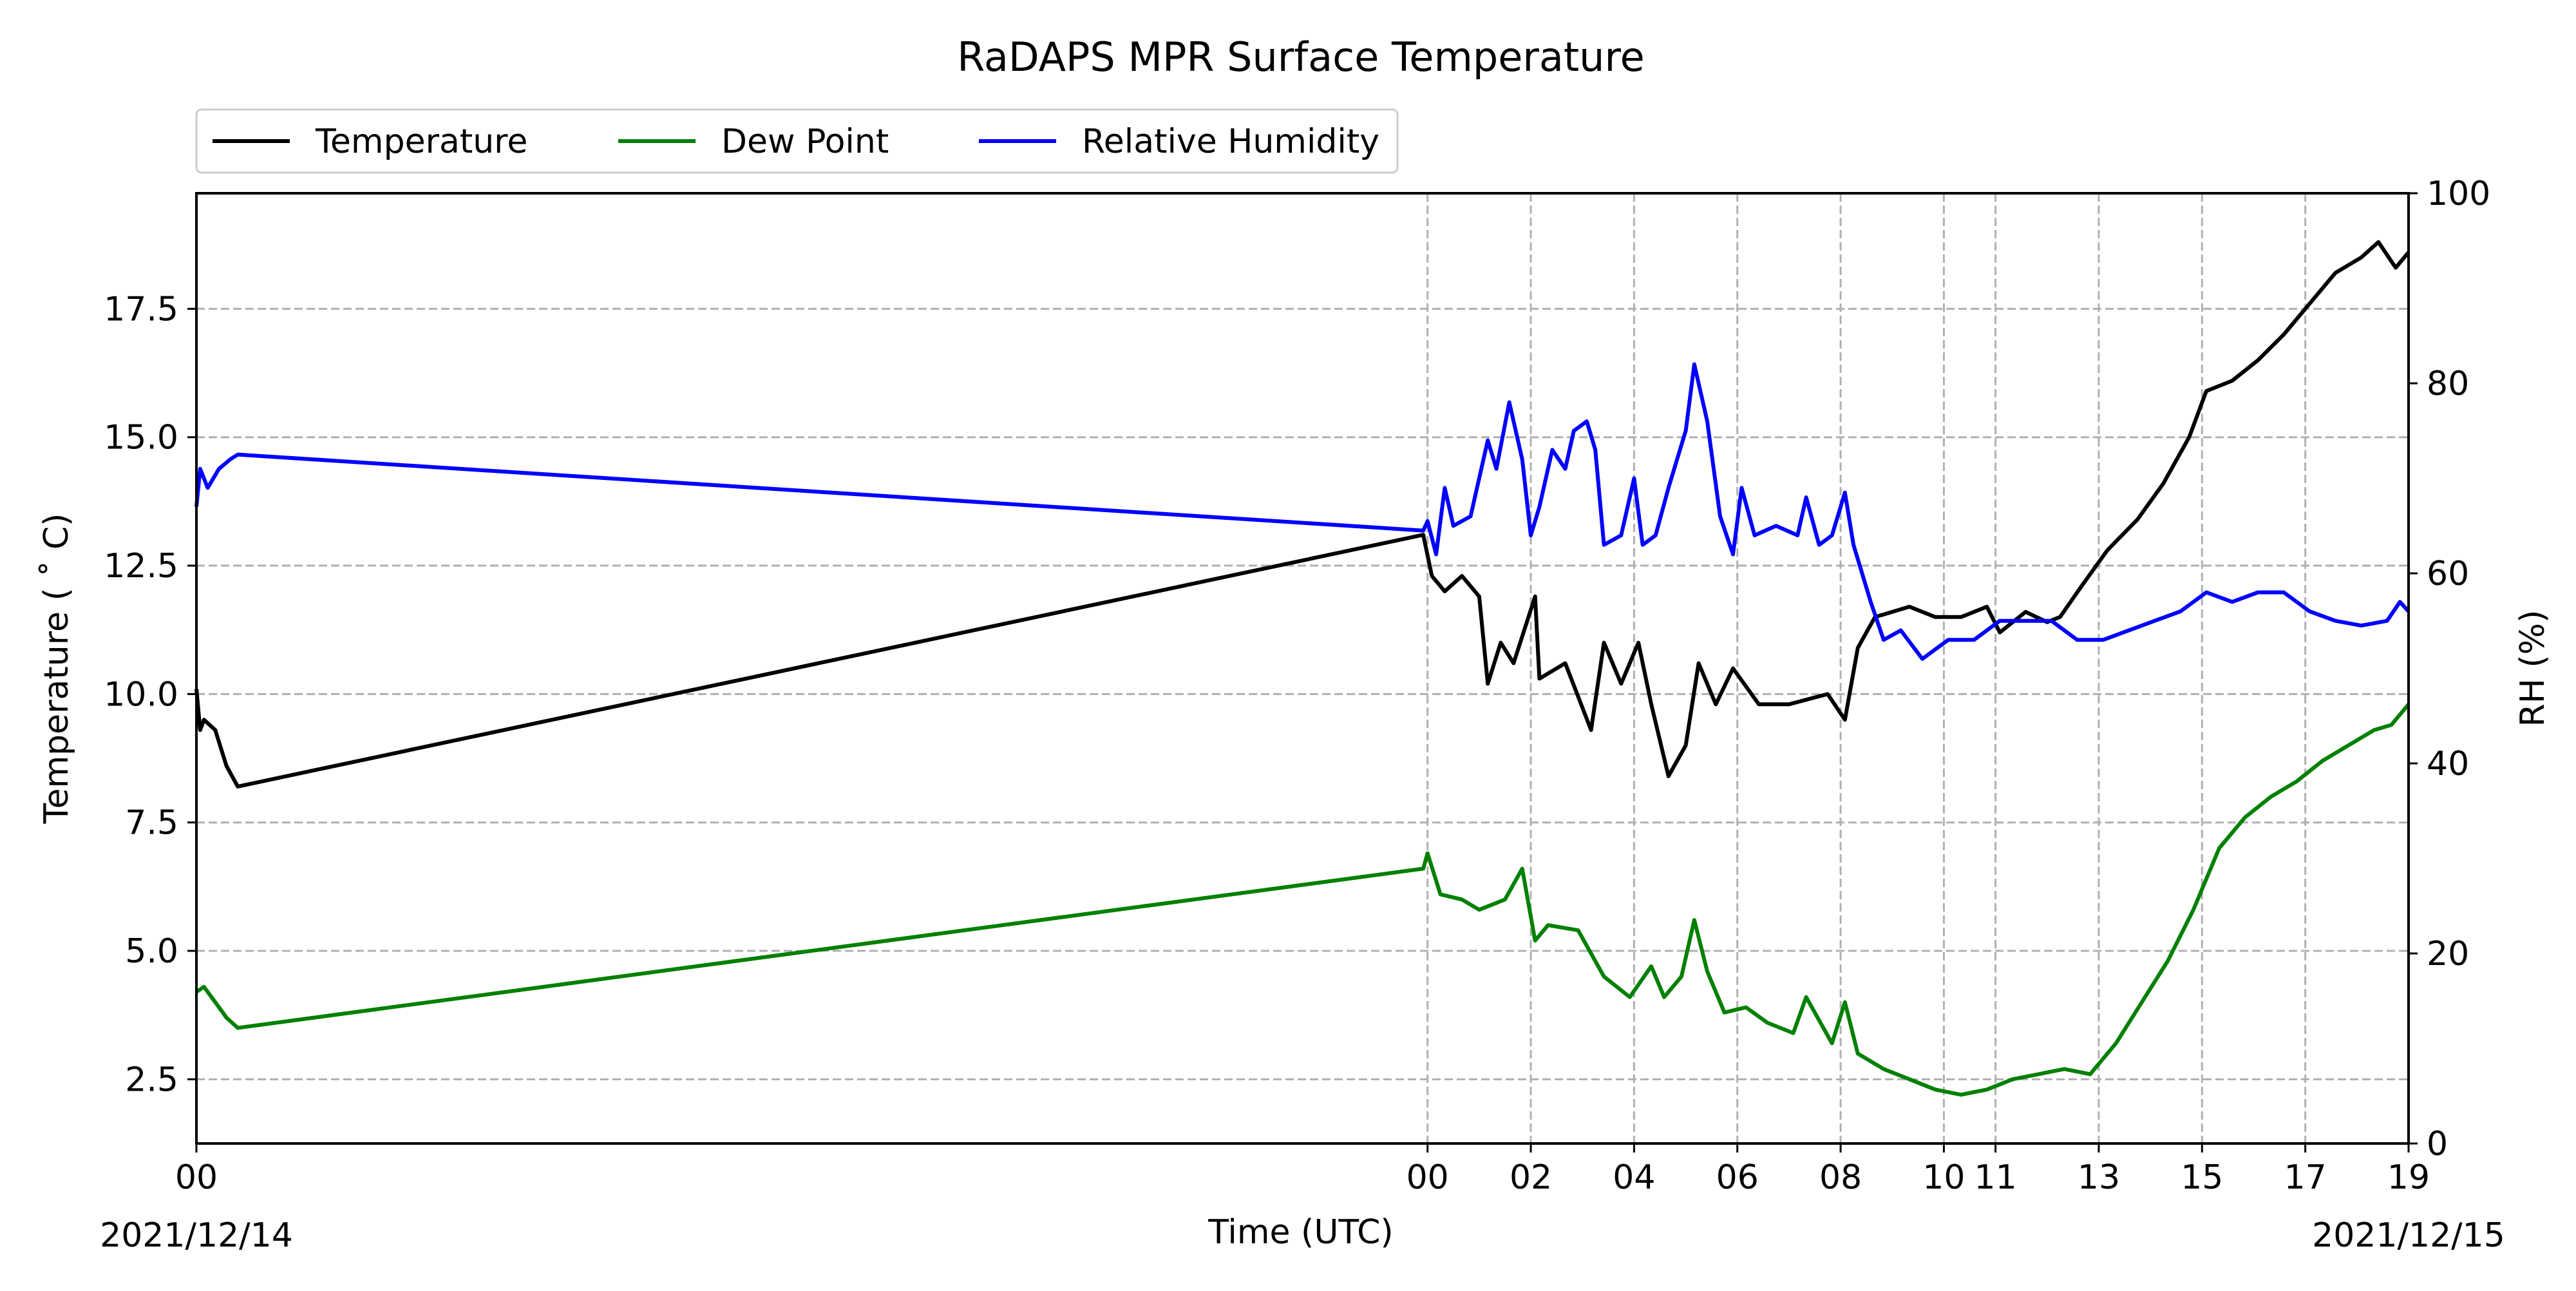  I want to click on right-y-axis: 0 20 40 60 80 100, so click(2450, 669).